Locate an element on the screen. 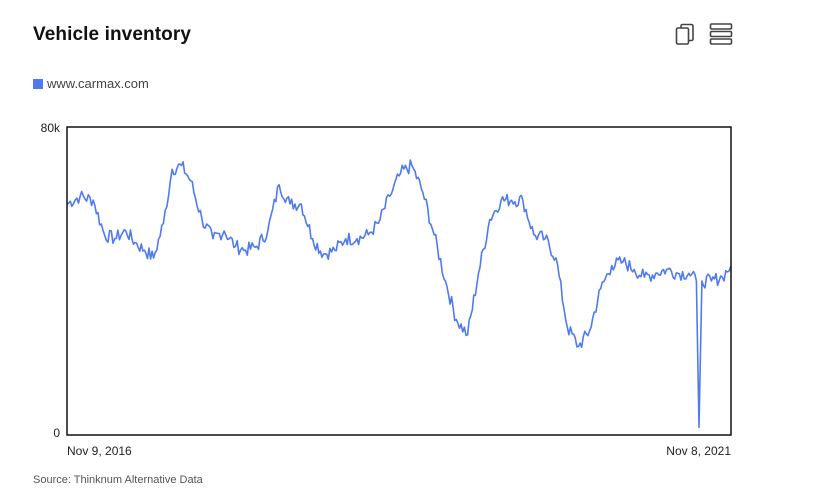 Image resolution: width=815 pixels, height=503 pixels. legend-label: www.carmax.com is located at coordinates (98, 83).